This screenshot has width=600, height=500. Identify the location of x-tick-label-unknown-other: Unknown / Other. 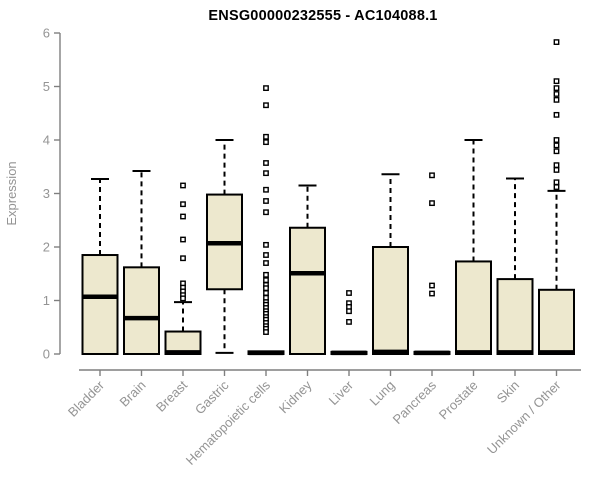
(524, 417).